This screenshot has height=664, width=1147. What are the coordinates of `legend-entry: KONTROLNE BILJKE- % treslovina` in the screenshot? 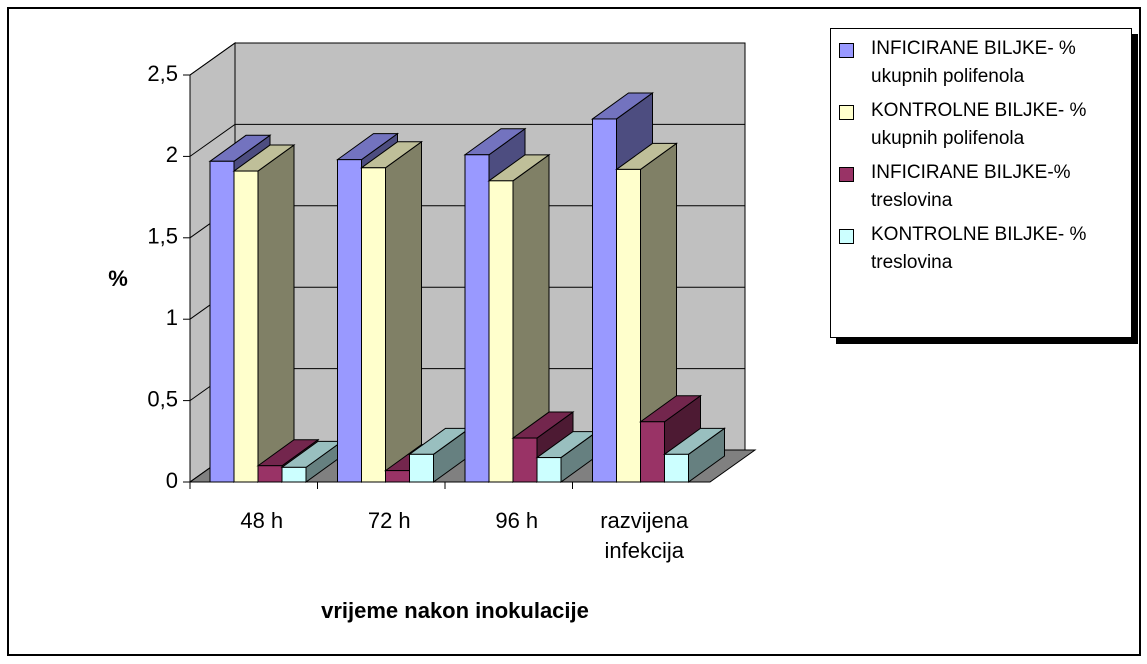 It's located at (985, 249).